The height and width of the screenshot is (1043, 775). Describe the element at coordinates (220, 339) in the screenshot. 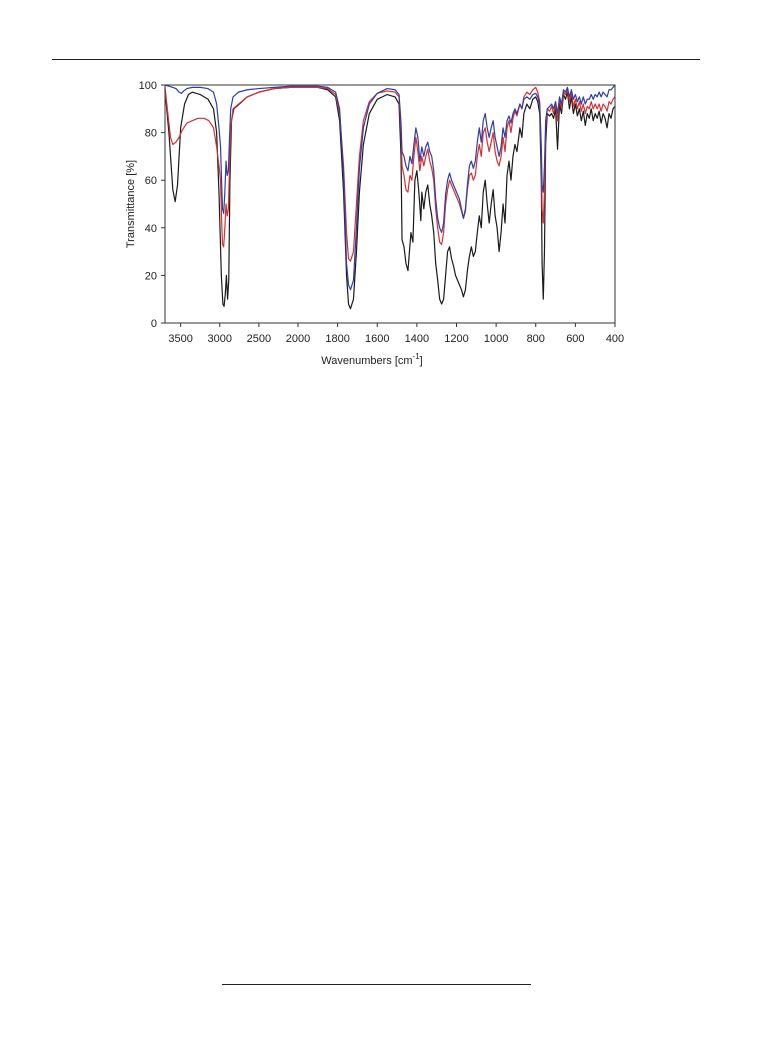

I see `x-tick-label: 3000` at that location.